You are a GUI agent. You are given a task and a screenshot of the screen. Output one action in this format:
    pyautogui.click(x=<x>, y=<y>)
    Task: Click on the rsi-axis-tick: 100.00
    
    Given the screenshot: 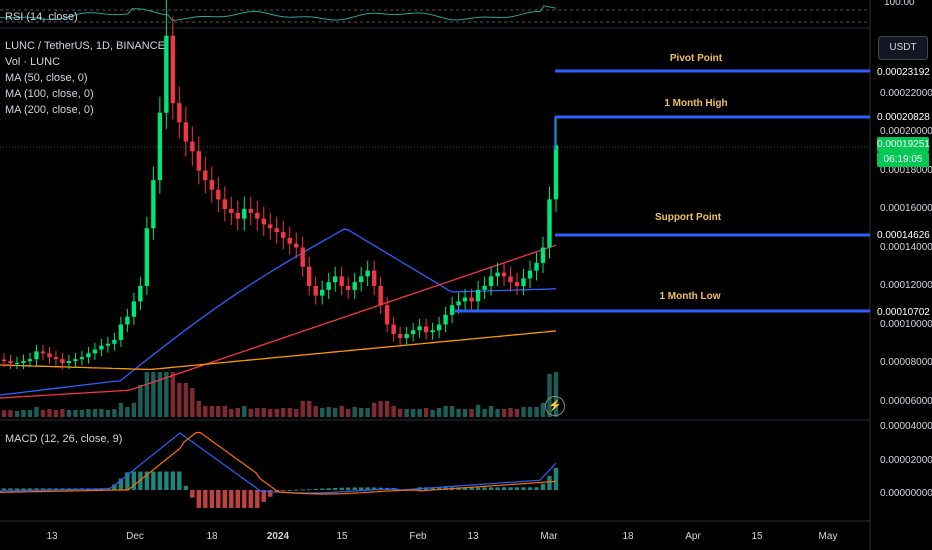 What is the action you would take?
    pyautogui.click(x=899, y=4)
    